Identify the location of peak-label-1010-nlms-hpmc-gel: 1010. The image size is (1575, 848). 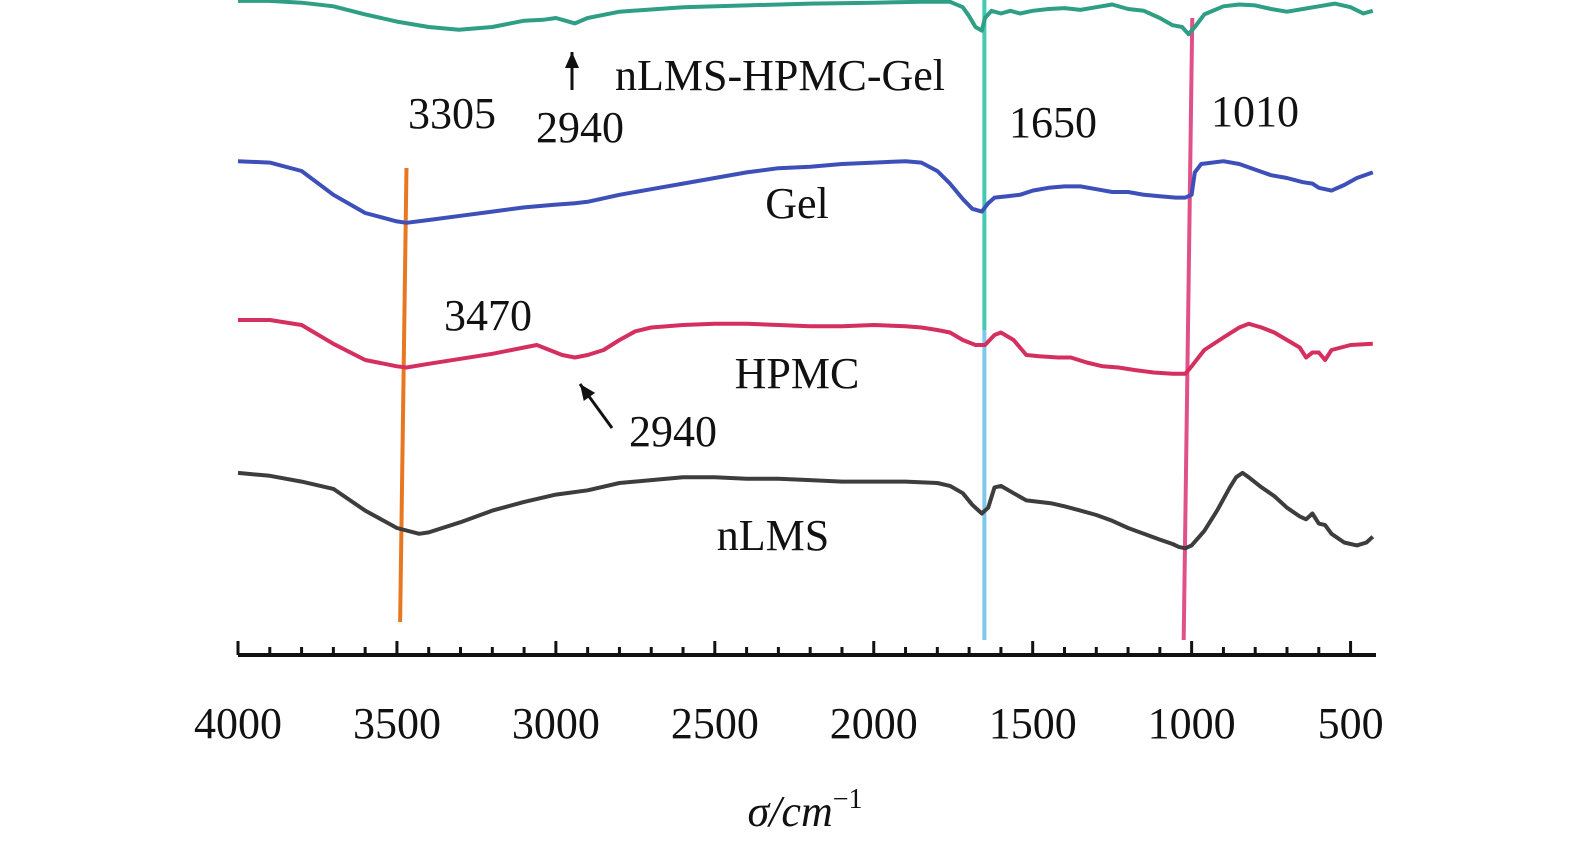
(1255, 111).